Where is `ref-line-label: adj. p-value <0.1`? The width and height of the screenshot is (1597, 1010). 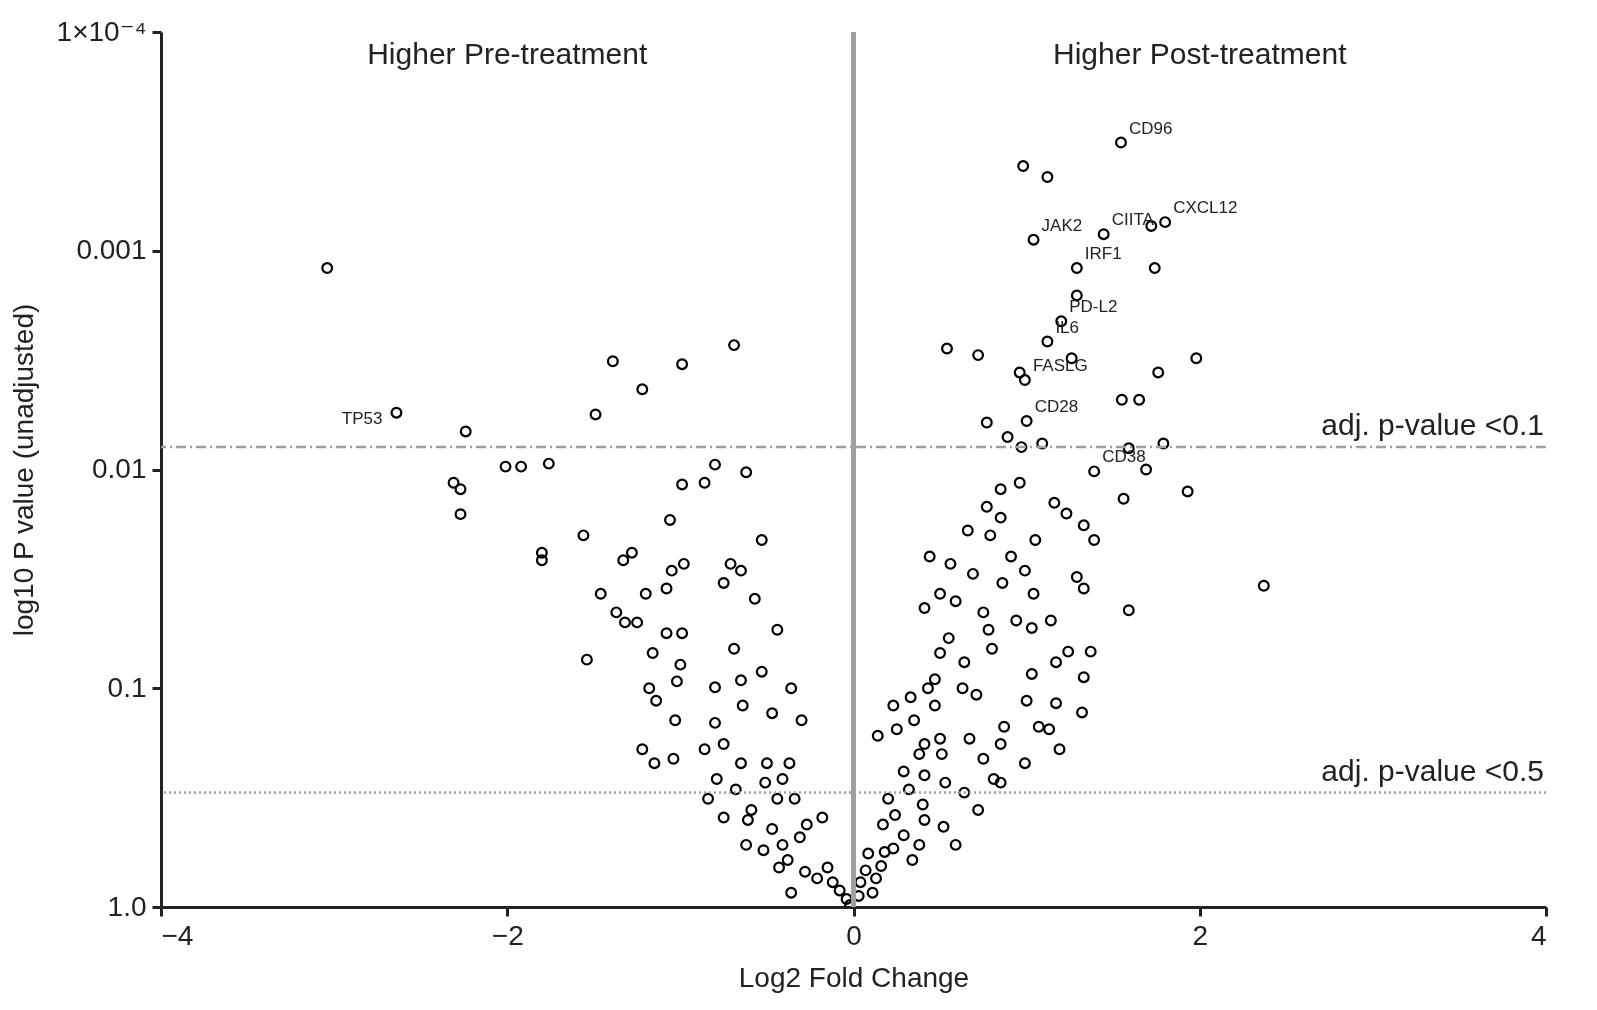 ref-line-label: adj. p-value <0.1 is located at coordinates (1432, 425).